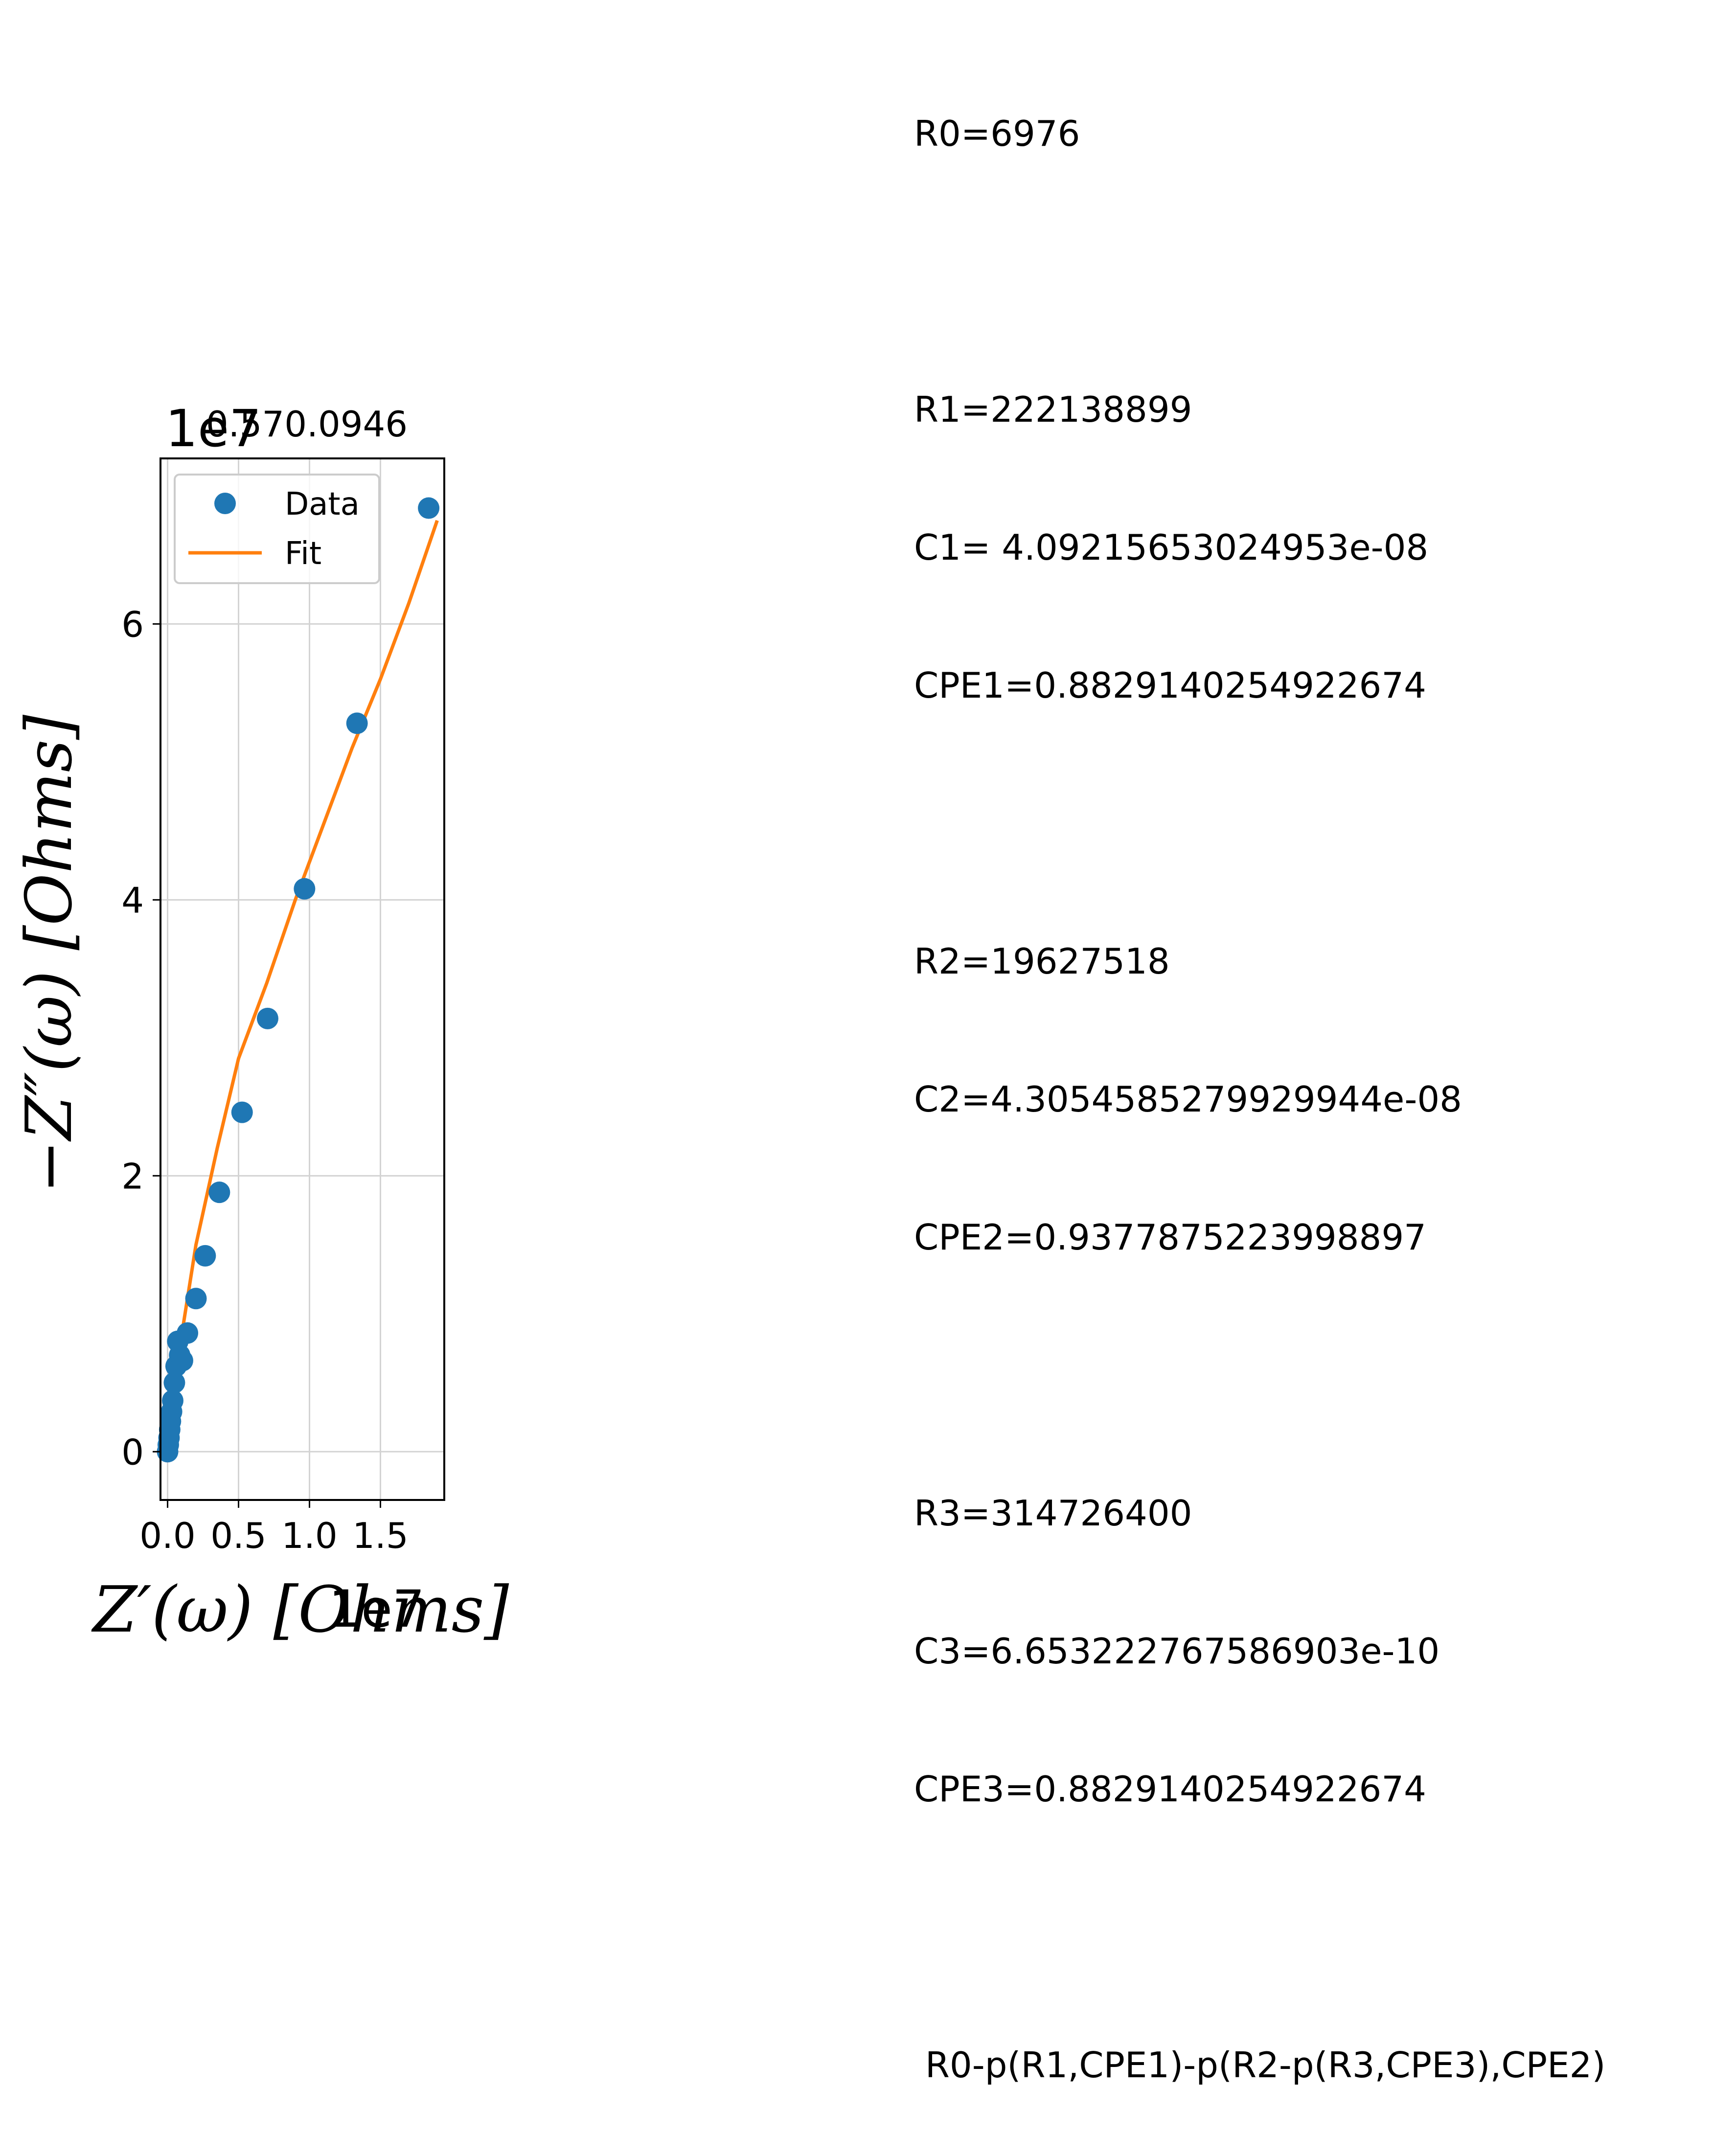 Image resolution: width=1736 pixels, height=2134 pixels. I want to click on x-axis-label: Z′(ω) [Ohms], so click(300, 1609).